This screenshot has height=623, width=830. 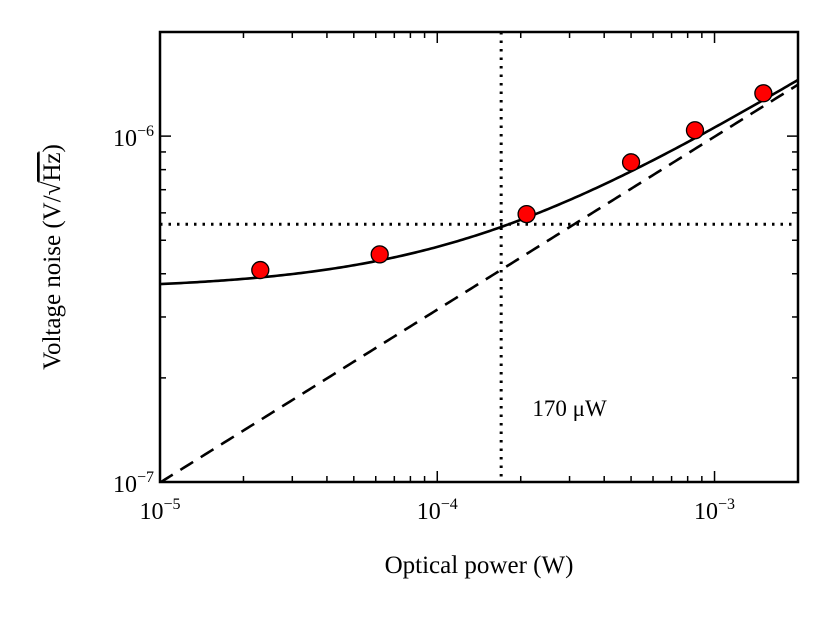 I want to click on y-tick-label: 10⁻⁷, so click(x=133, y=483).